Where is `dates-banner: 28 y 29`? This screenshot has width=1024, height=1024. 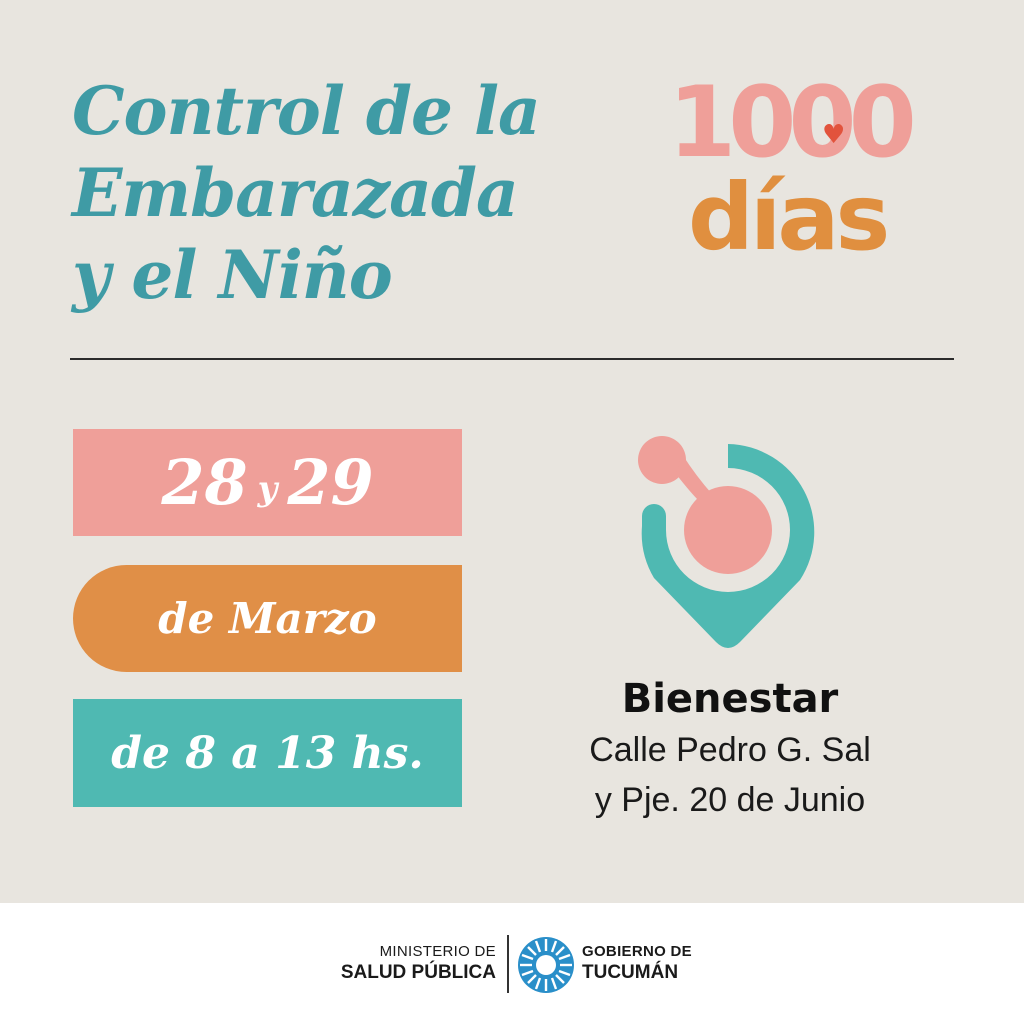 dates-banner: 28 y 29 is located at coordinates (267, 482).